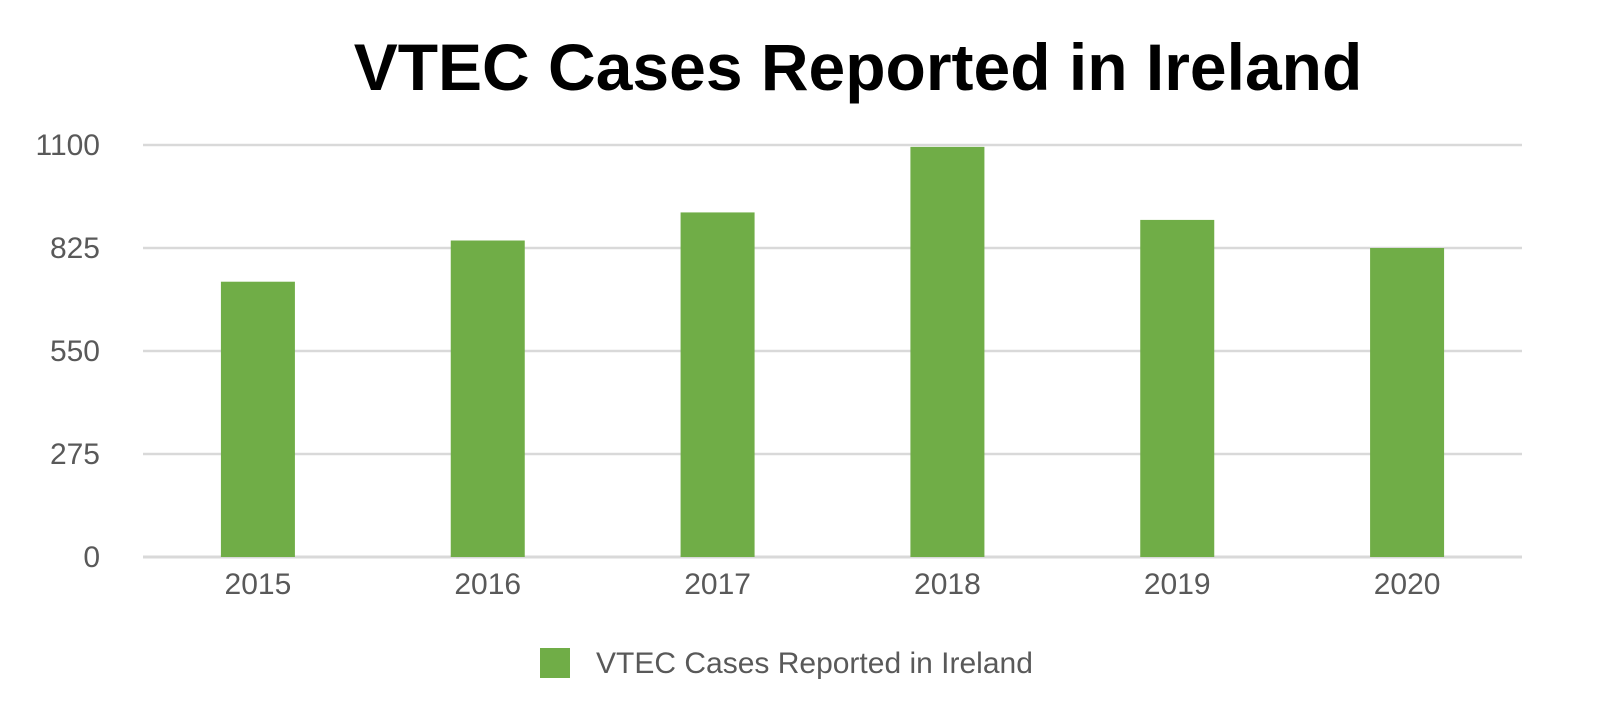 This screenshot has width=1597, height=719. What do you see at coordinates (833, 584) in the screenshot?
I see `x-axis-ticks: 2015 2016 2017 2018 2019 2020` at bounding box center [833, 584].